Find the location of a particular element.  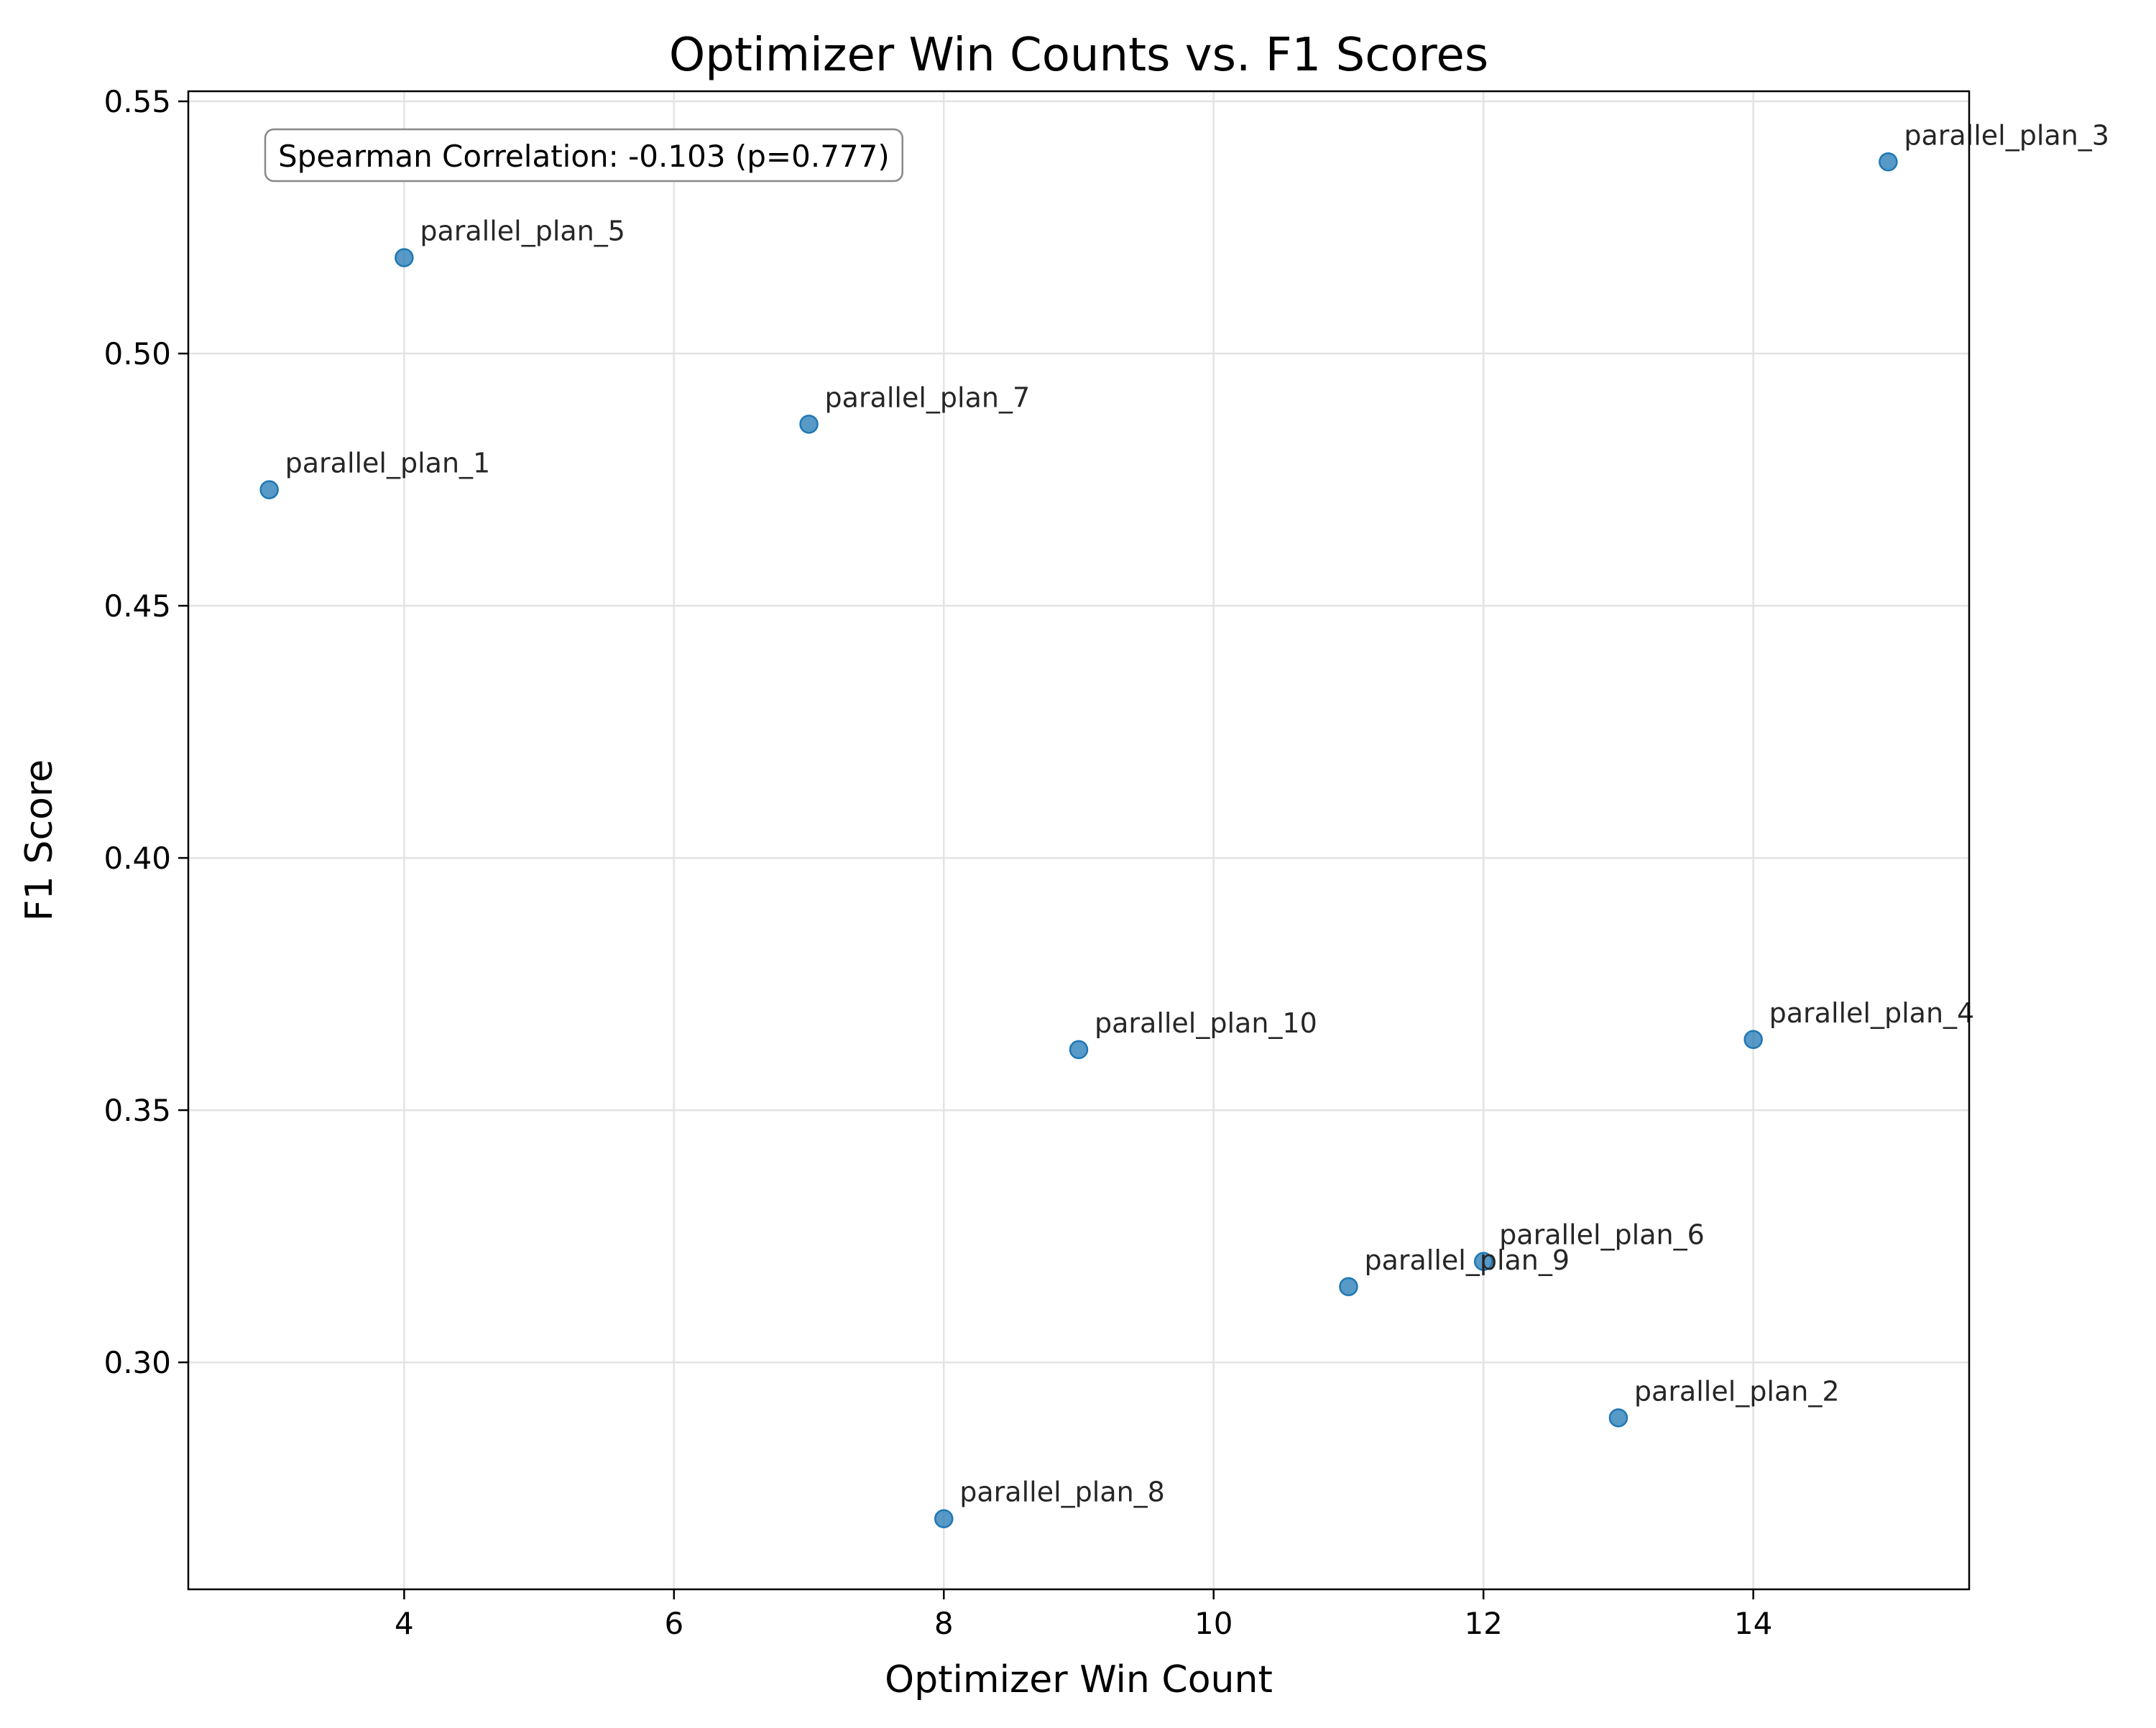

data-point-label: parallel_plan_7 is located at coordinates (928, 398).